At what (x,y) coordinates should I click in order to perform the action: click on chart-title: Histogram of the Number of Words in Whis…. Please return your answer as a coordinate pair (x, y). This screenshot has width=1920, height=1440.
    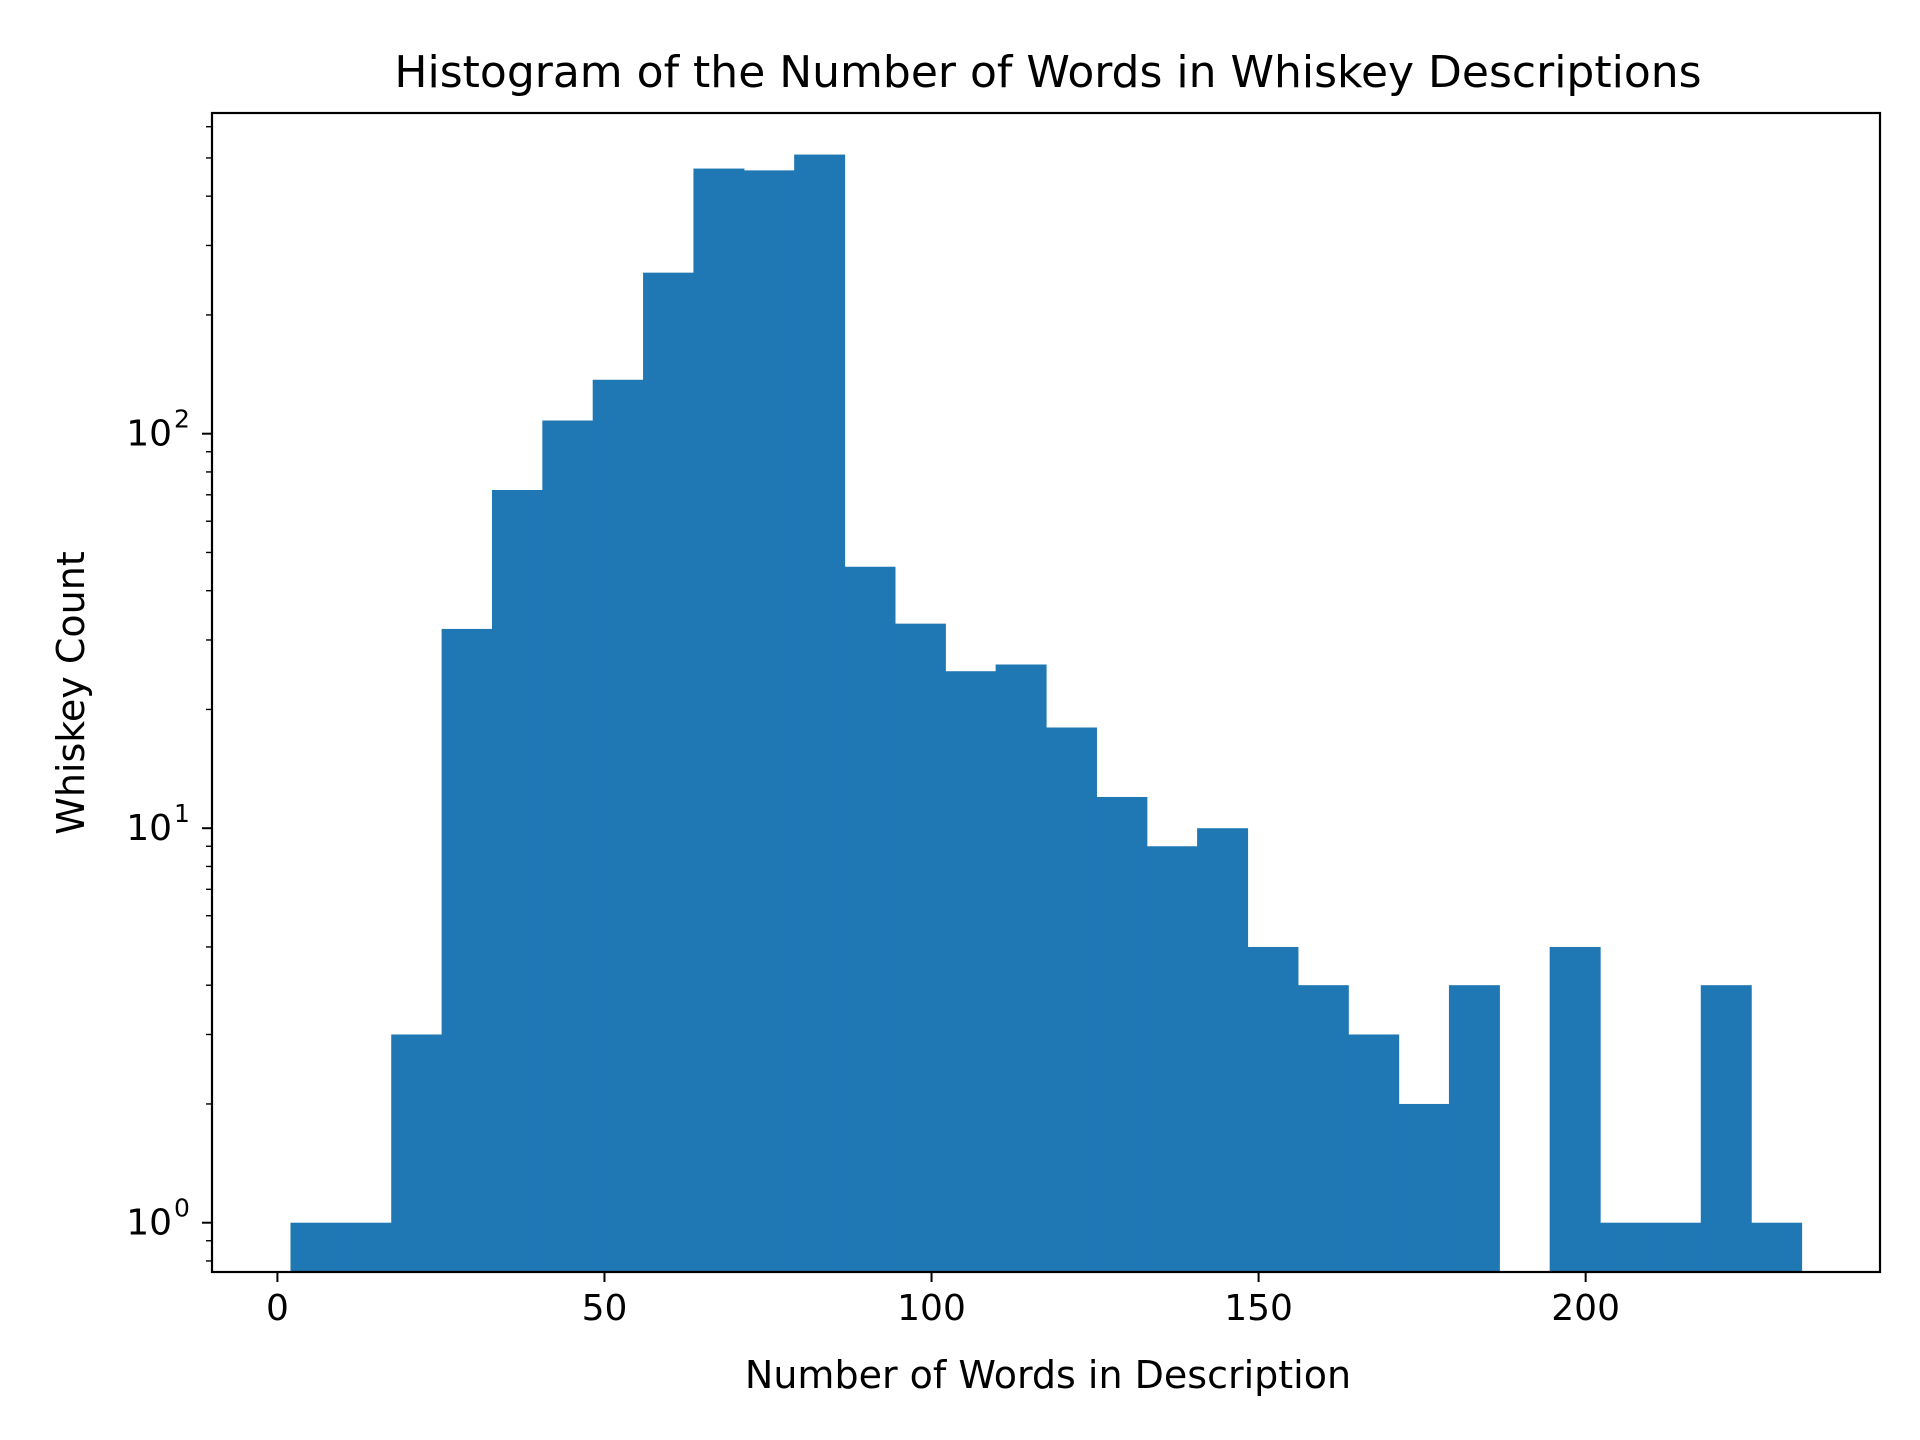
    Looking at the image, I should click on (1047, 72).